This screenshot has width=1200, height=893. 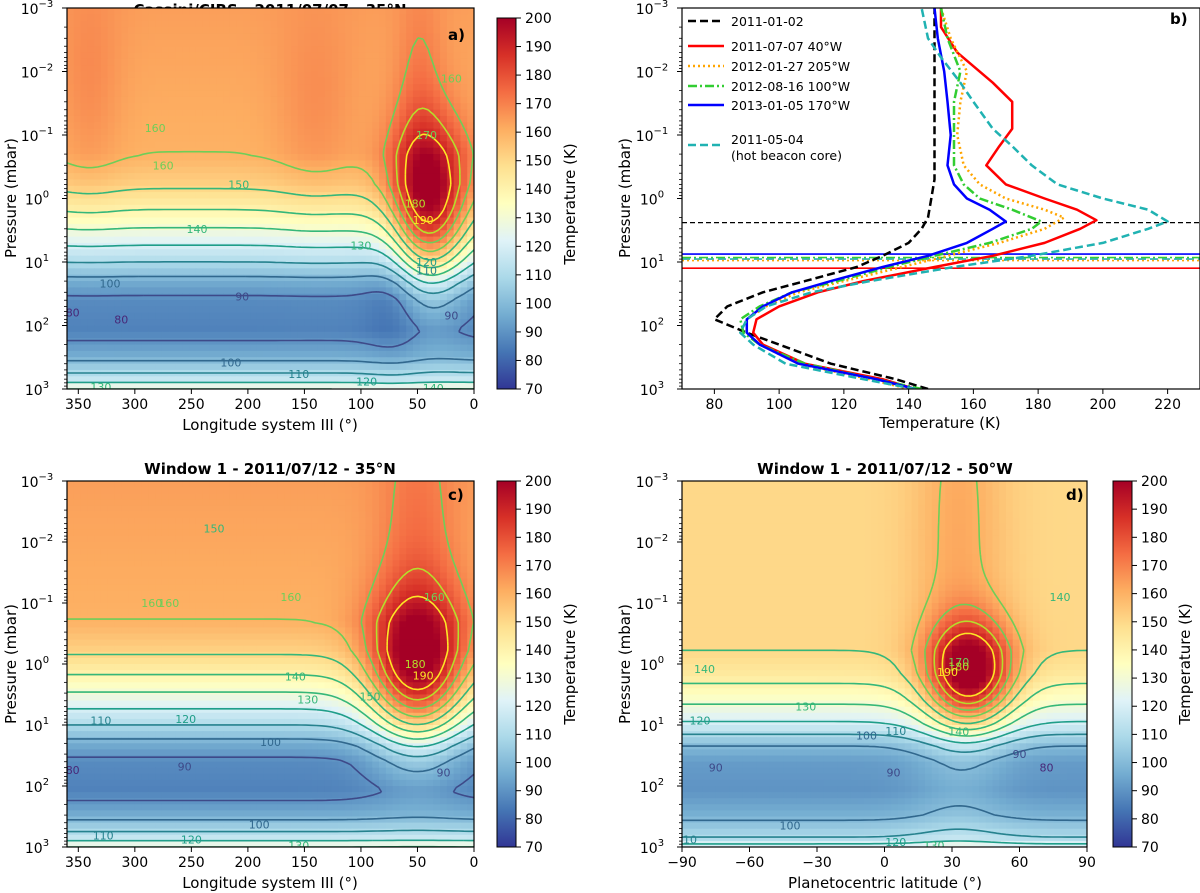 I want to click on panel-a-contour-label: 140, so click(x=197, y=229).